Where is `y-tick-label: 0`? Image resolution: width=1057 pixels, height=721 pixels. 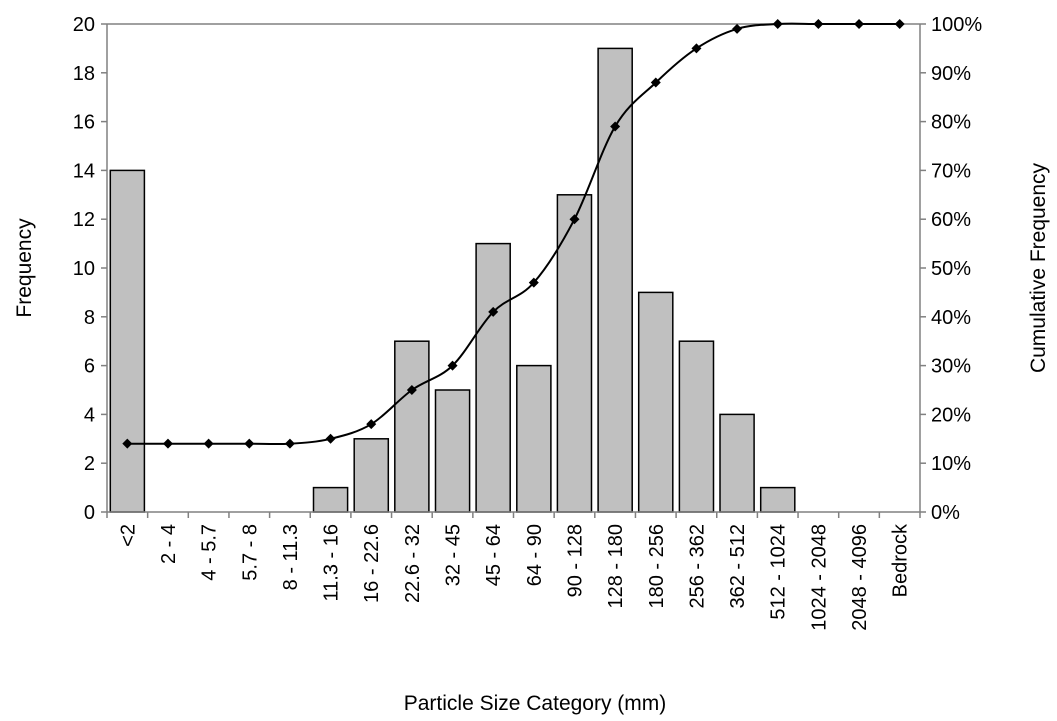 y-tick-label: 0 is located at coordinates (89, 513).